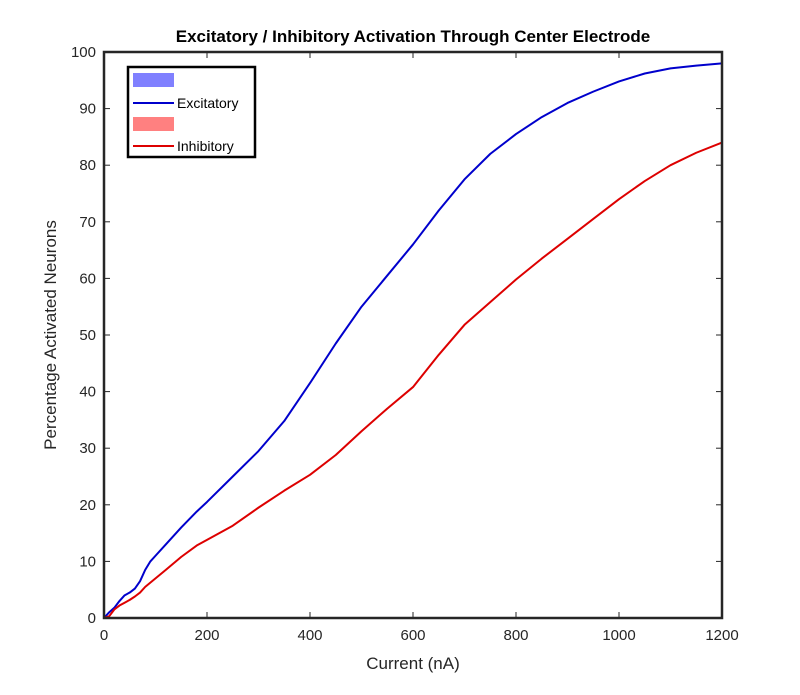 The image size is (800, 695). Describe the element at coordinates (413, 663) in the screenshot. I see `x-axis-label: Current (nA)` at that location.